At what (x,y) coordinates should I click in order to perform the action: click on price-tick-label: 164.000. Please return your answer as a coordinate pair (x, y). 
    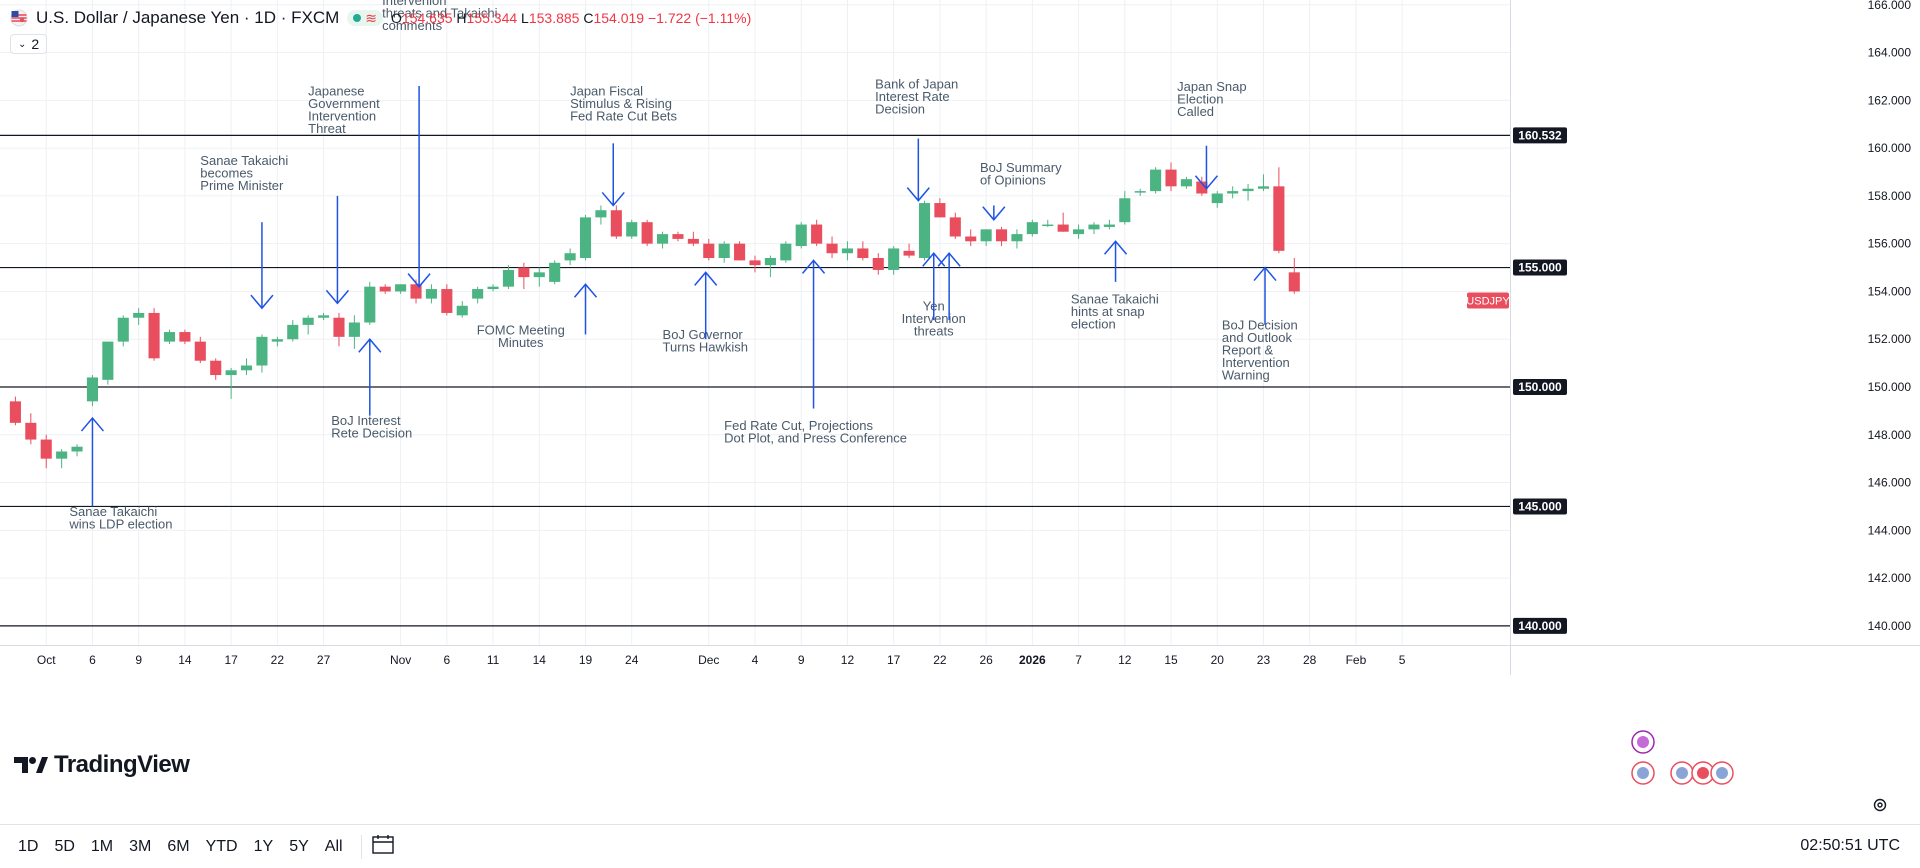
    Looking at the image, I should click on (1890, 53).